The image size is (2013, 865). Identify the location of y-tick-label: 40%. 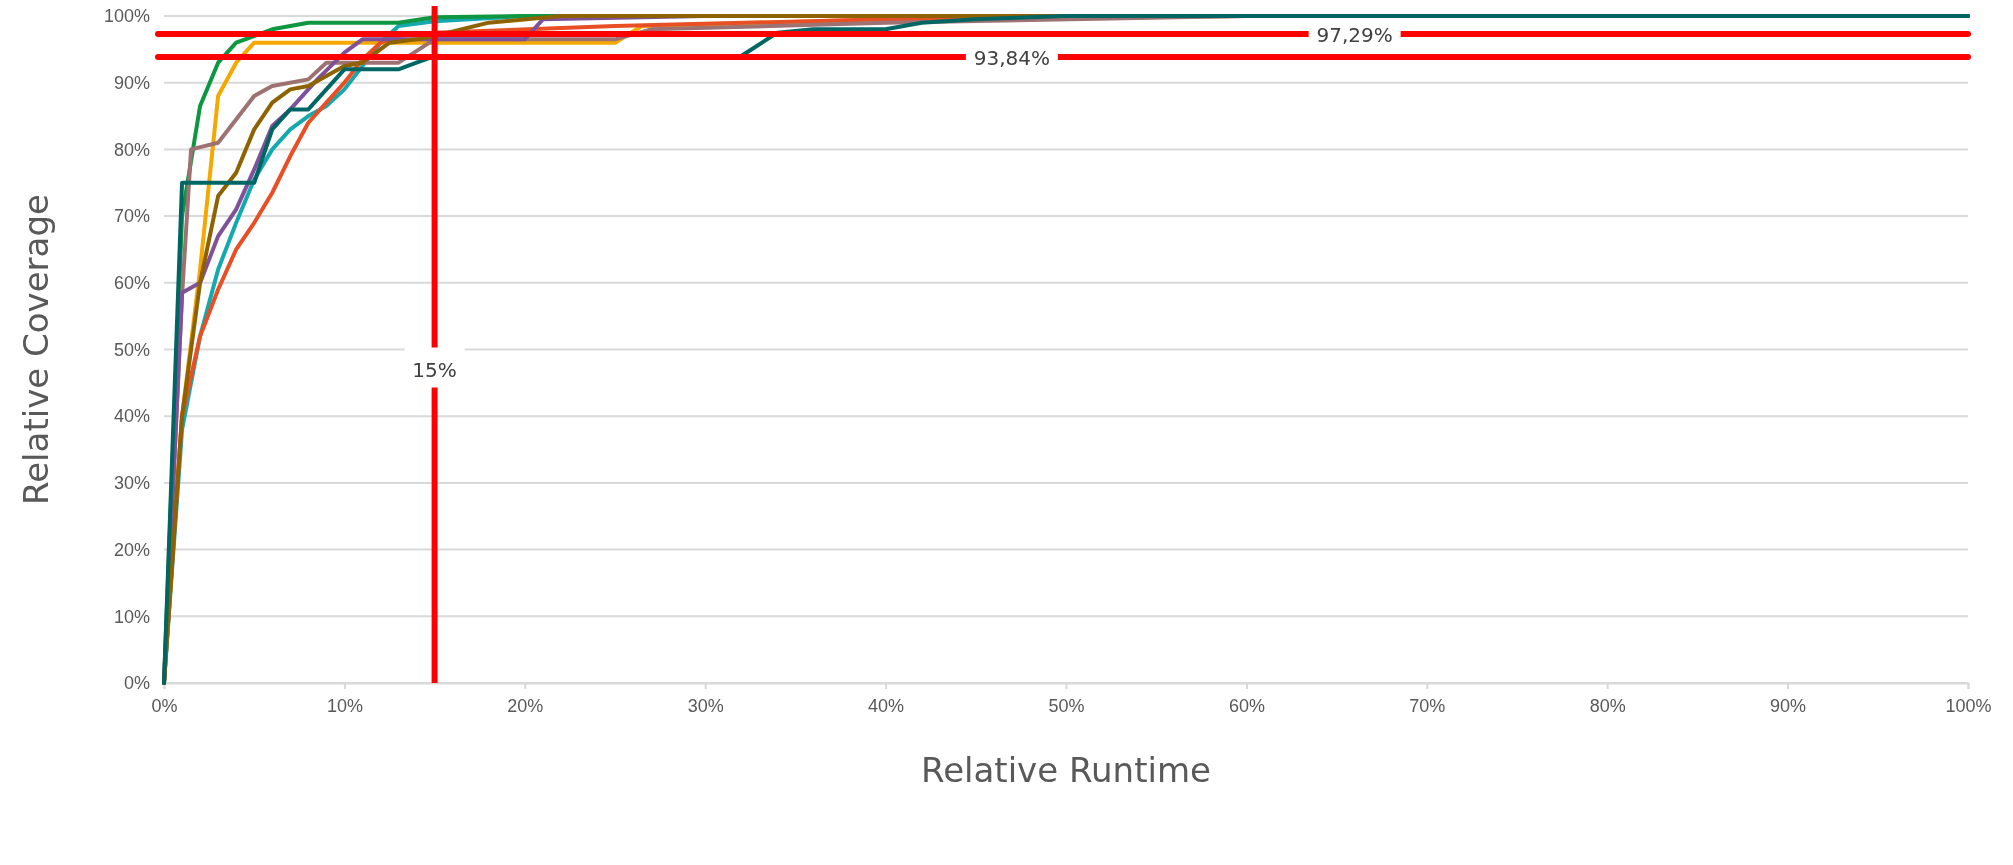
(131, 416).